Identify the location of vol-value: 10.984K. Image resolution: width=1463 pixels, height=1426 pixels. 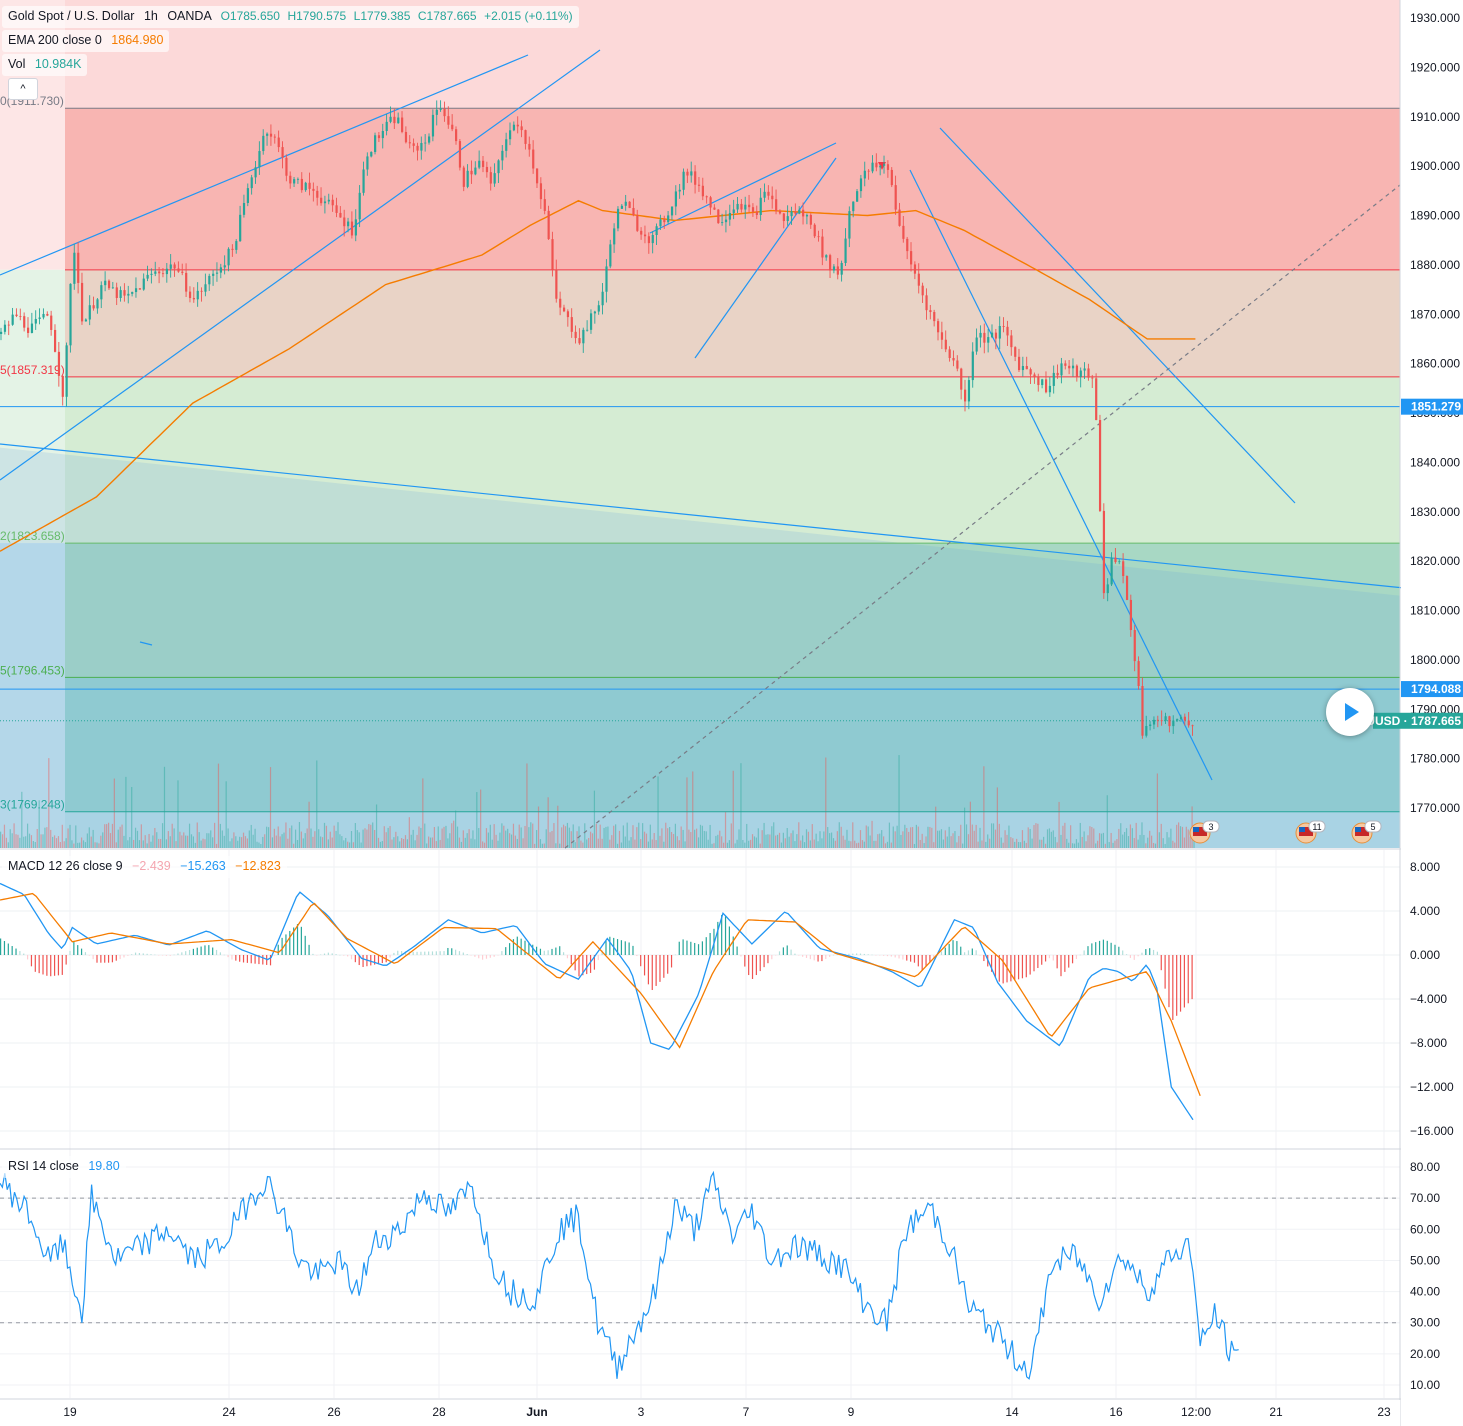
(58, 64).